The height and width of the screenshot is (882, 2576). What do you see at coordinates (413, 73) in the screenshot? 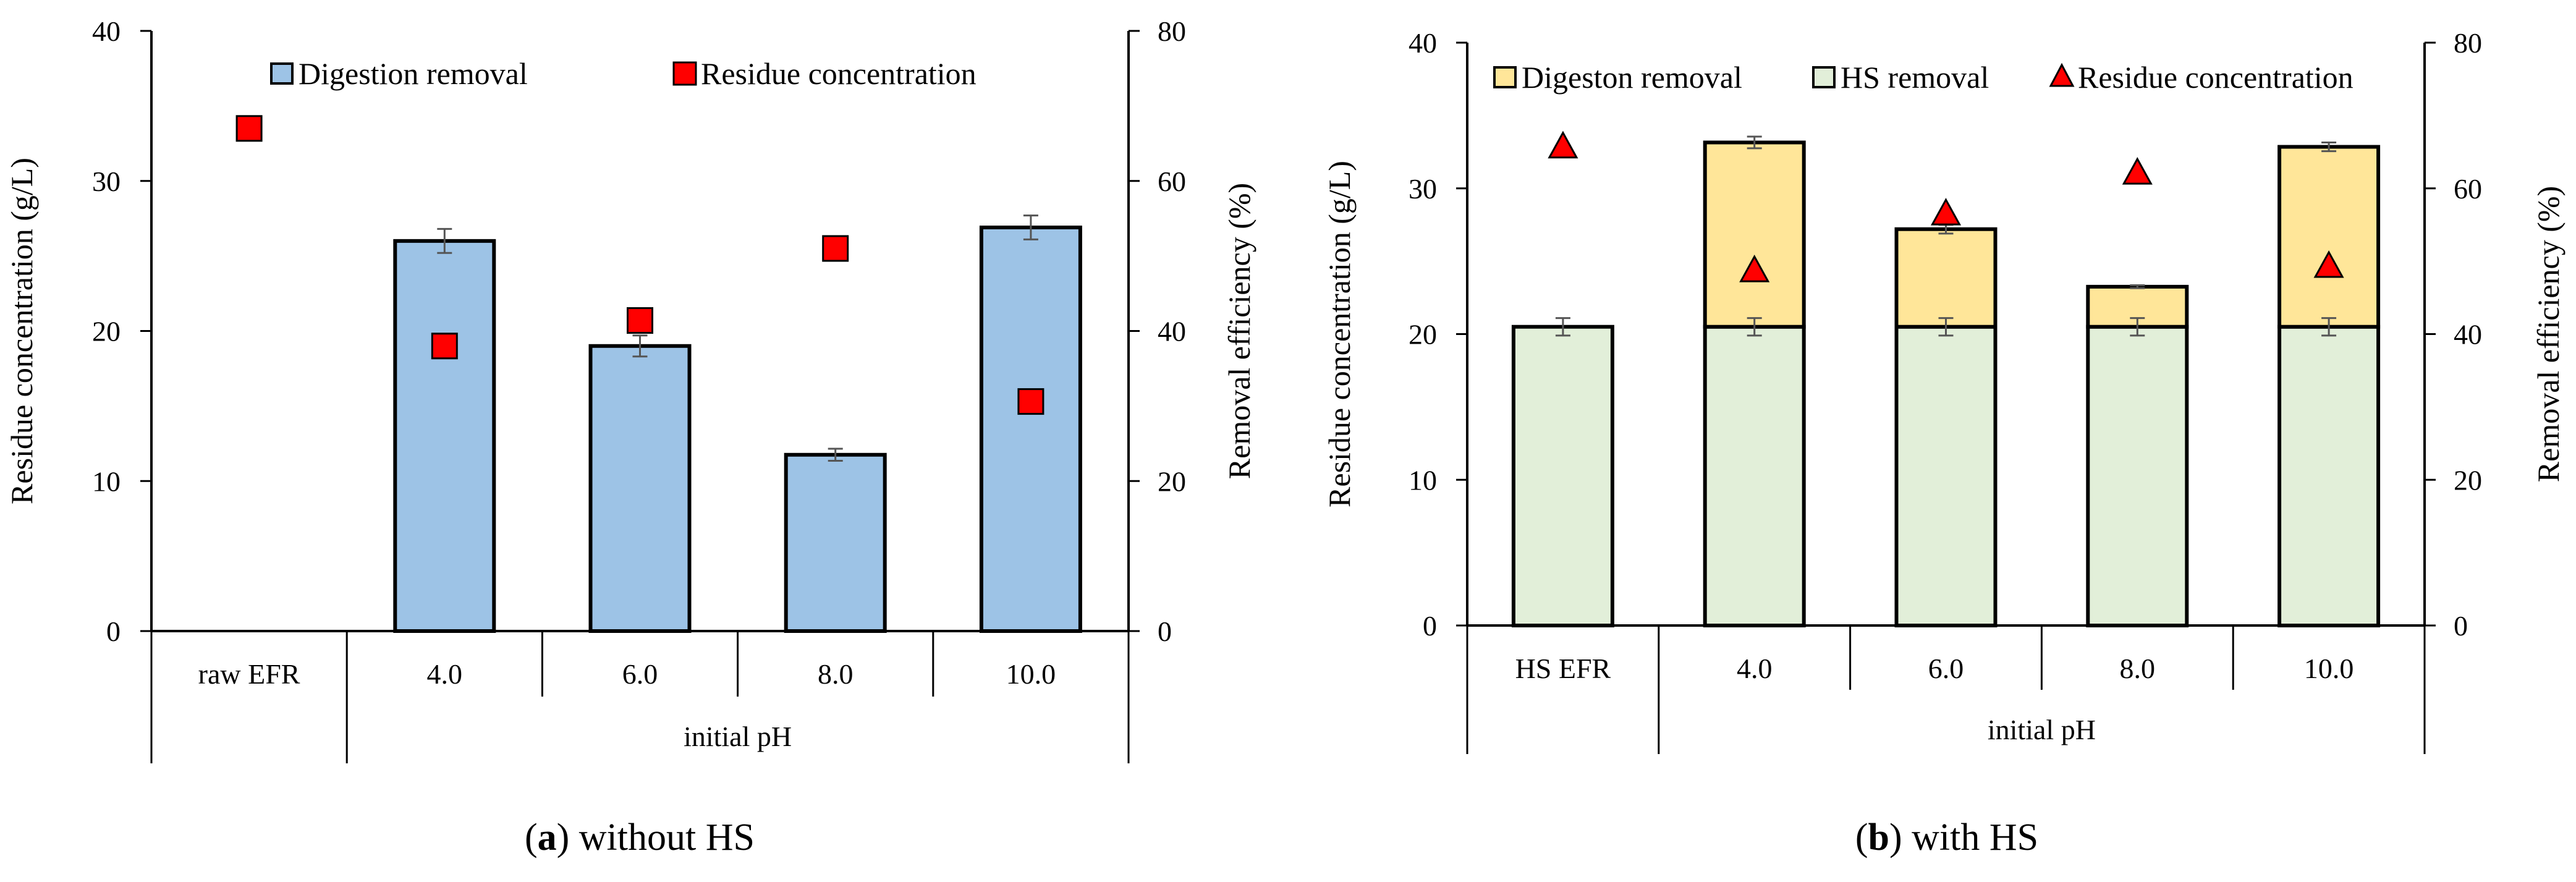
I see `legend-label: Digestion removal` at bounding box center [413, 73].